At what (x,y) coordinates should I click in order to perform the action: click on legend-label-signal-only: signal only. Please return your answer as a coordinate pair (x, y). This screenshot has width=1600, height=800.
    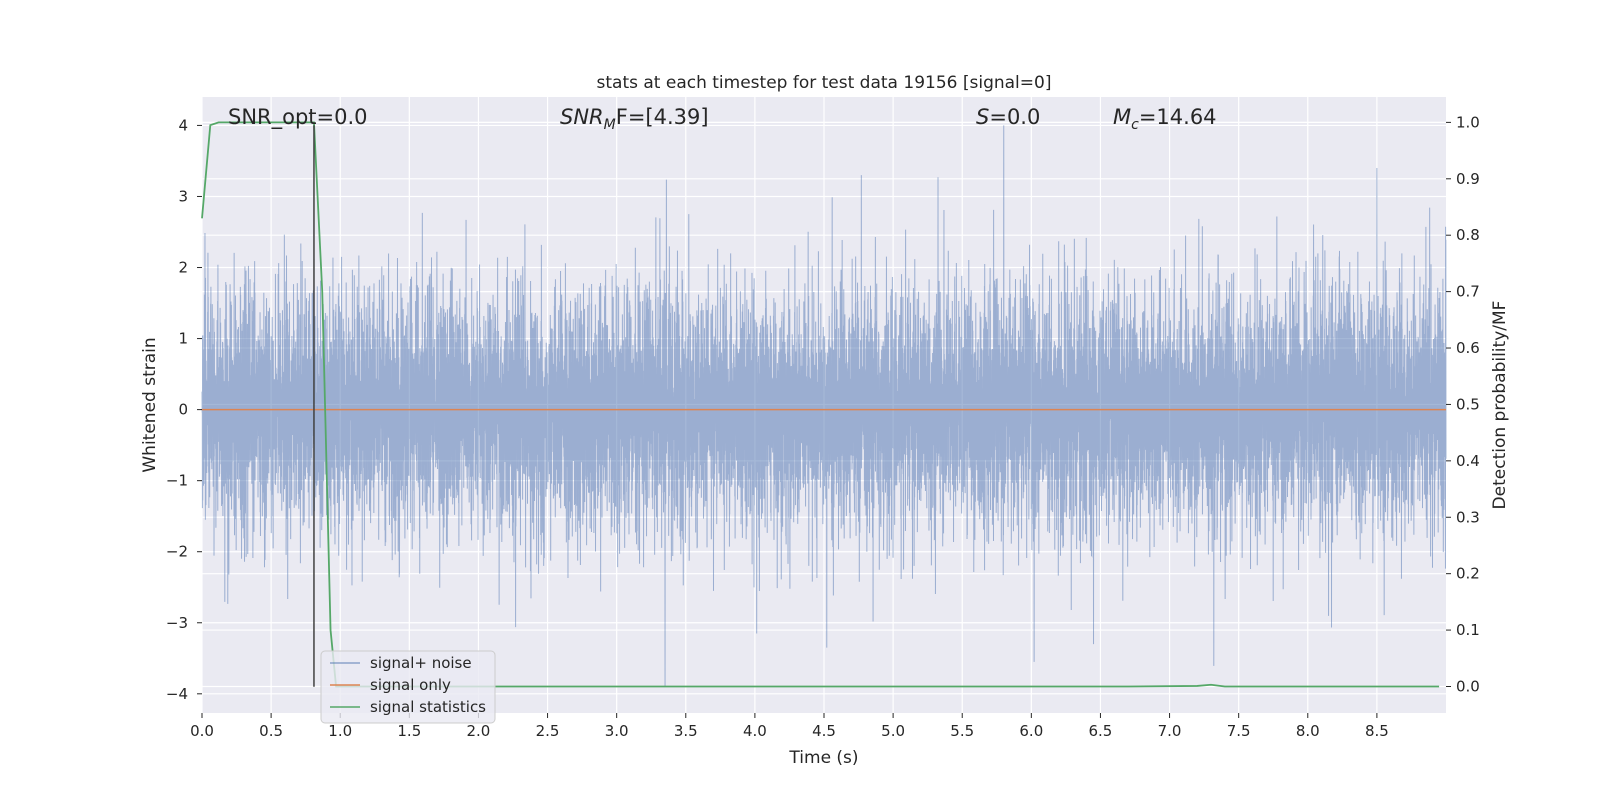
    Looking at the image, I should click on (410, 685).